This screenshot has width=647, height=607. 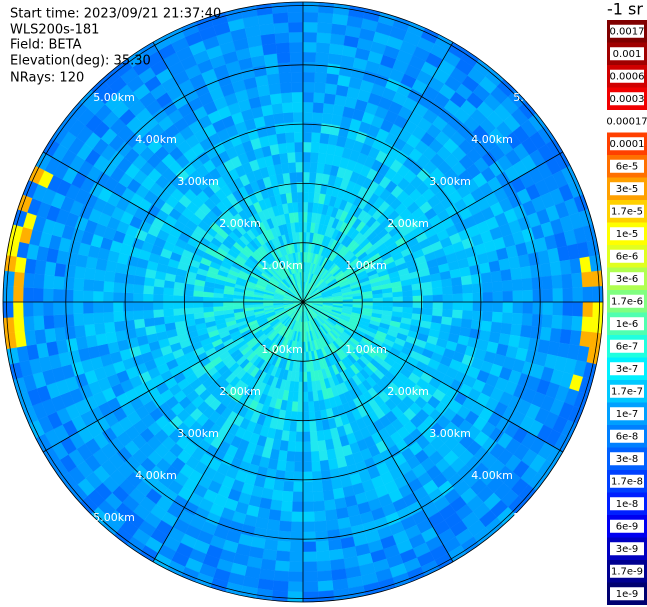 What do you see at coordinates (627, 166) in the screenshot?
I see `colorbar-label: 6e-5` at bounding box center [627, 166].